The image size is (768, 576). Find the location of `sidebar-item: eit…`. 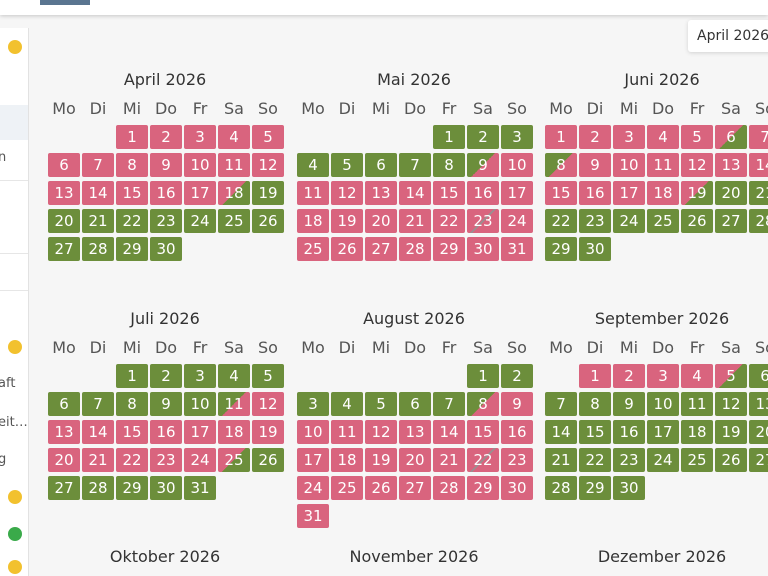

sidebar-item: eit… is located at coordinates (14, 422).